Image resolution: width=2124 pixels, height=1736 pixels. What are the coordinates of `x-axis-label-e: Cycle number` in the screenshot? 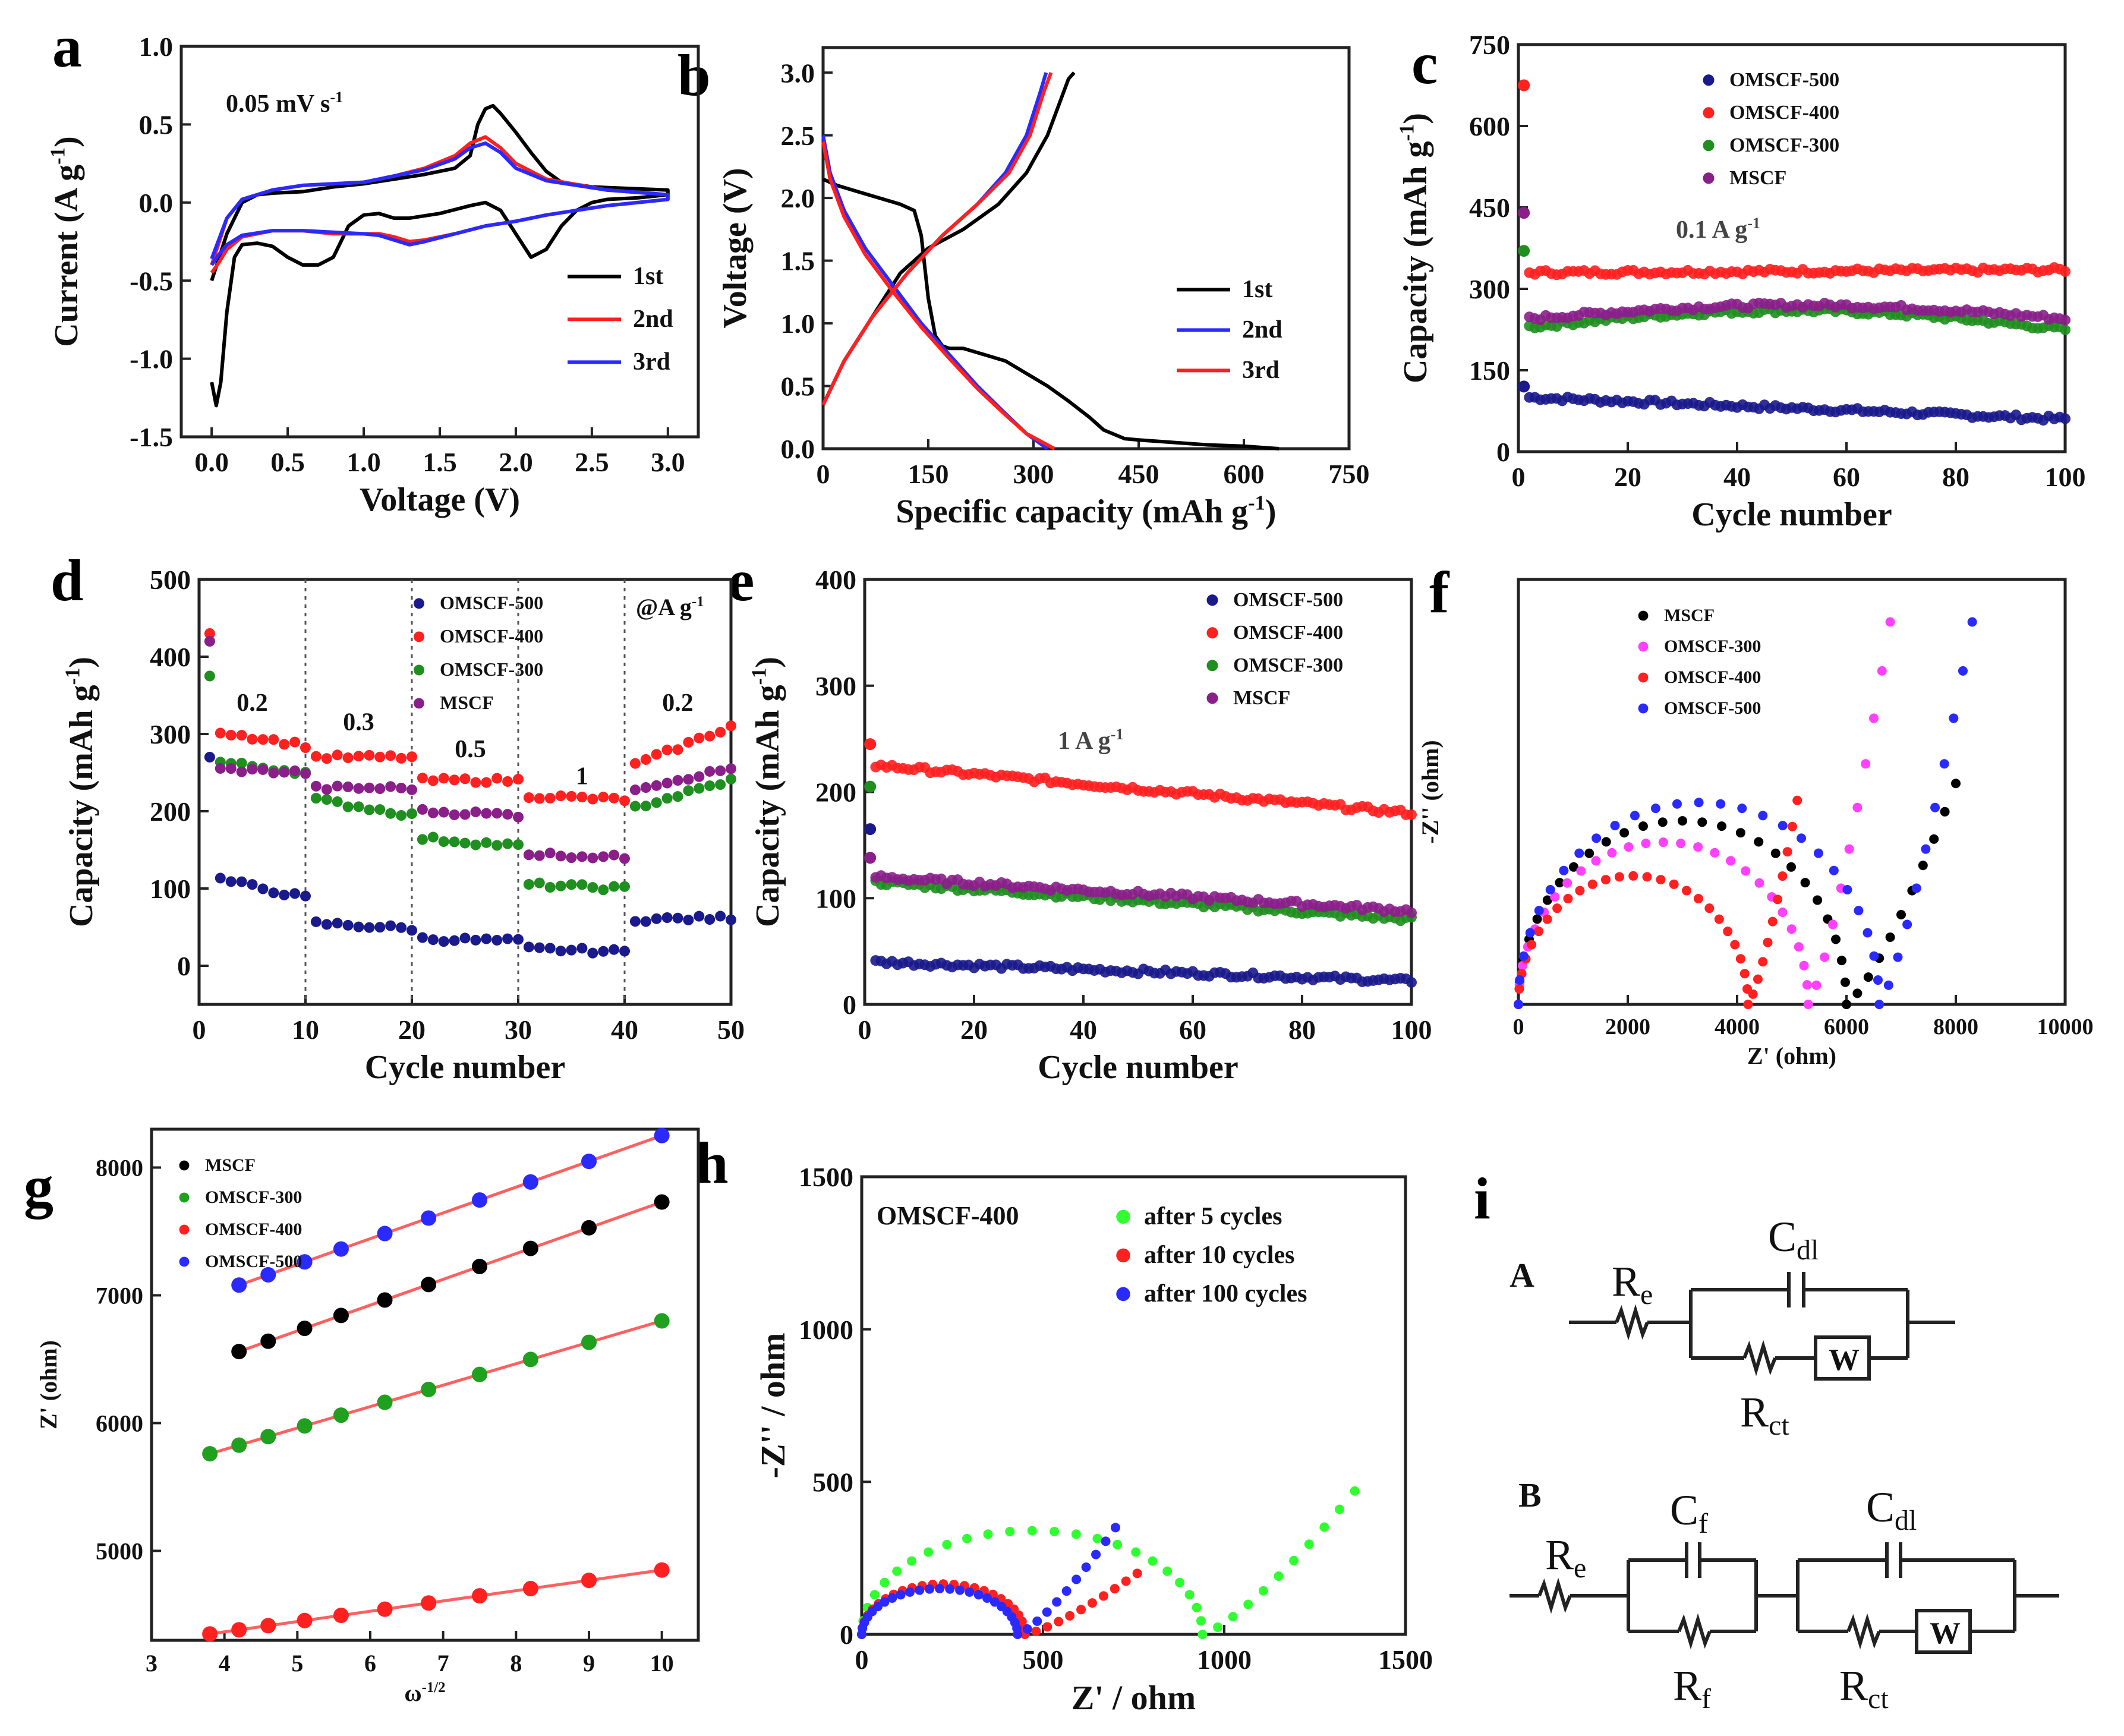 It's located at (1138, 1067).